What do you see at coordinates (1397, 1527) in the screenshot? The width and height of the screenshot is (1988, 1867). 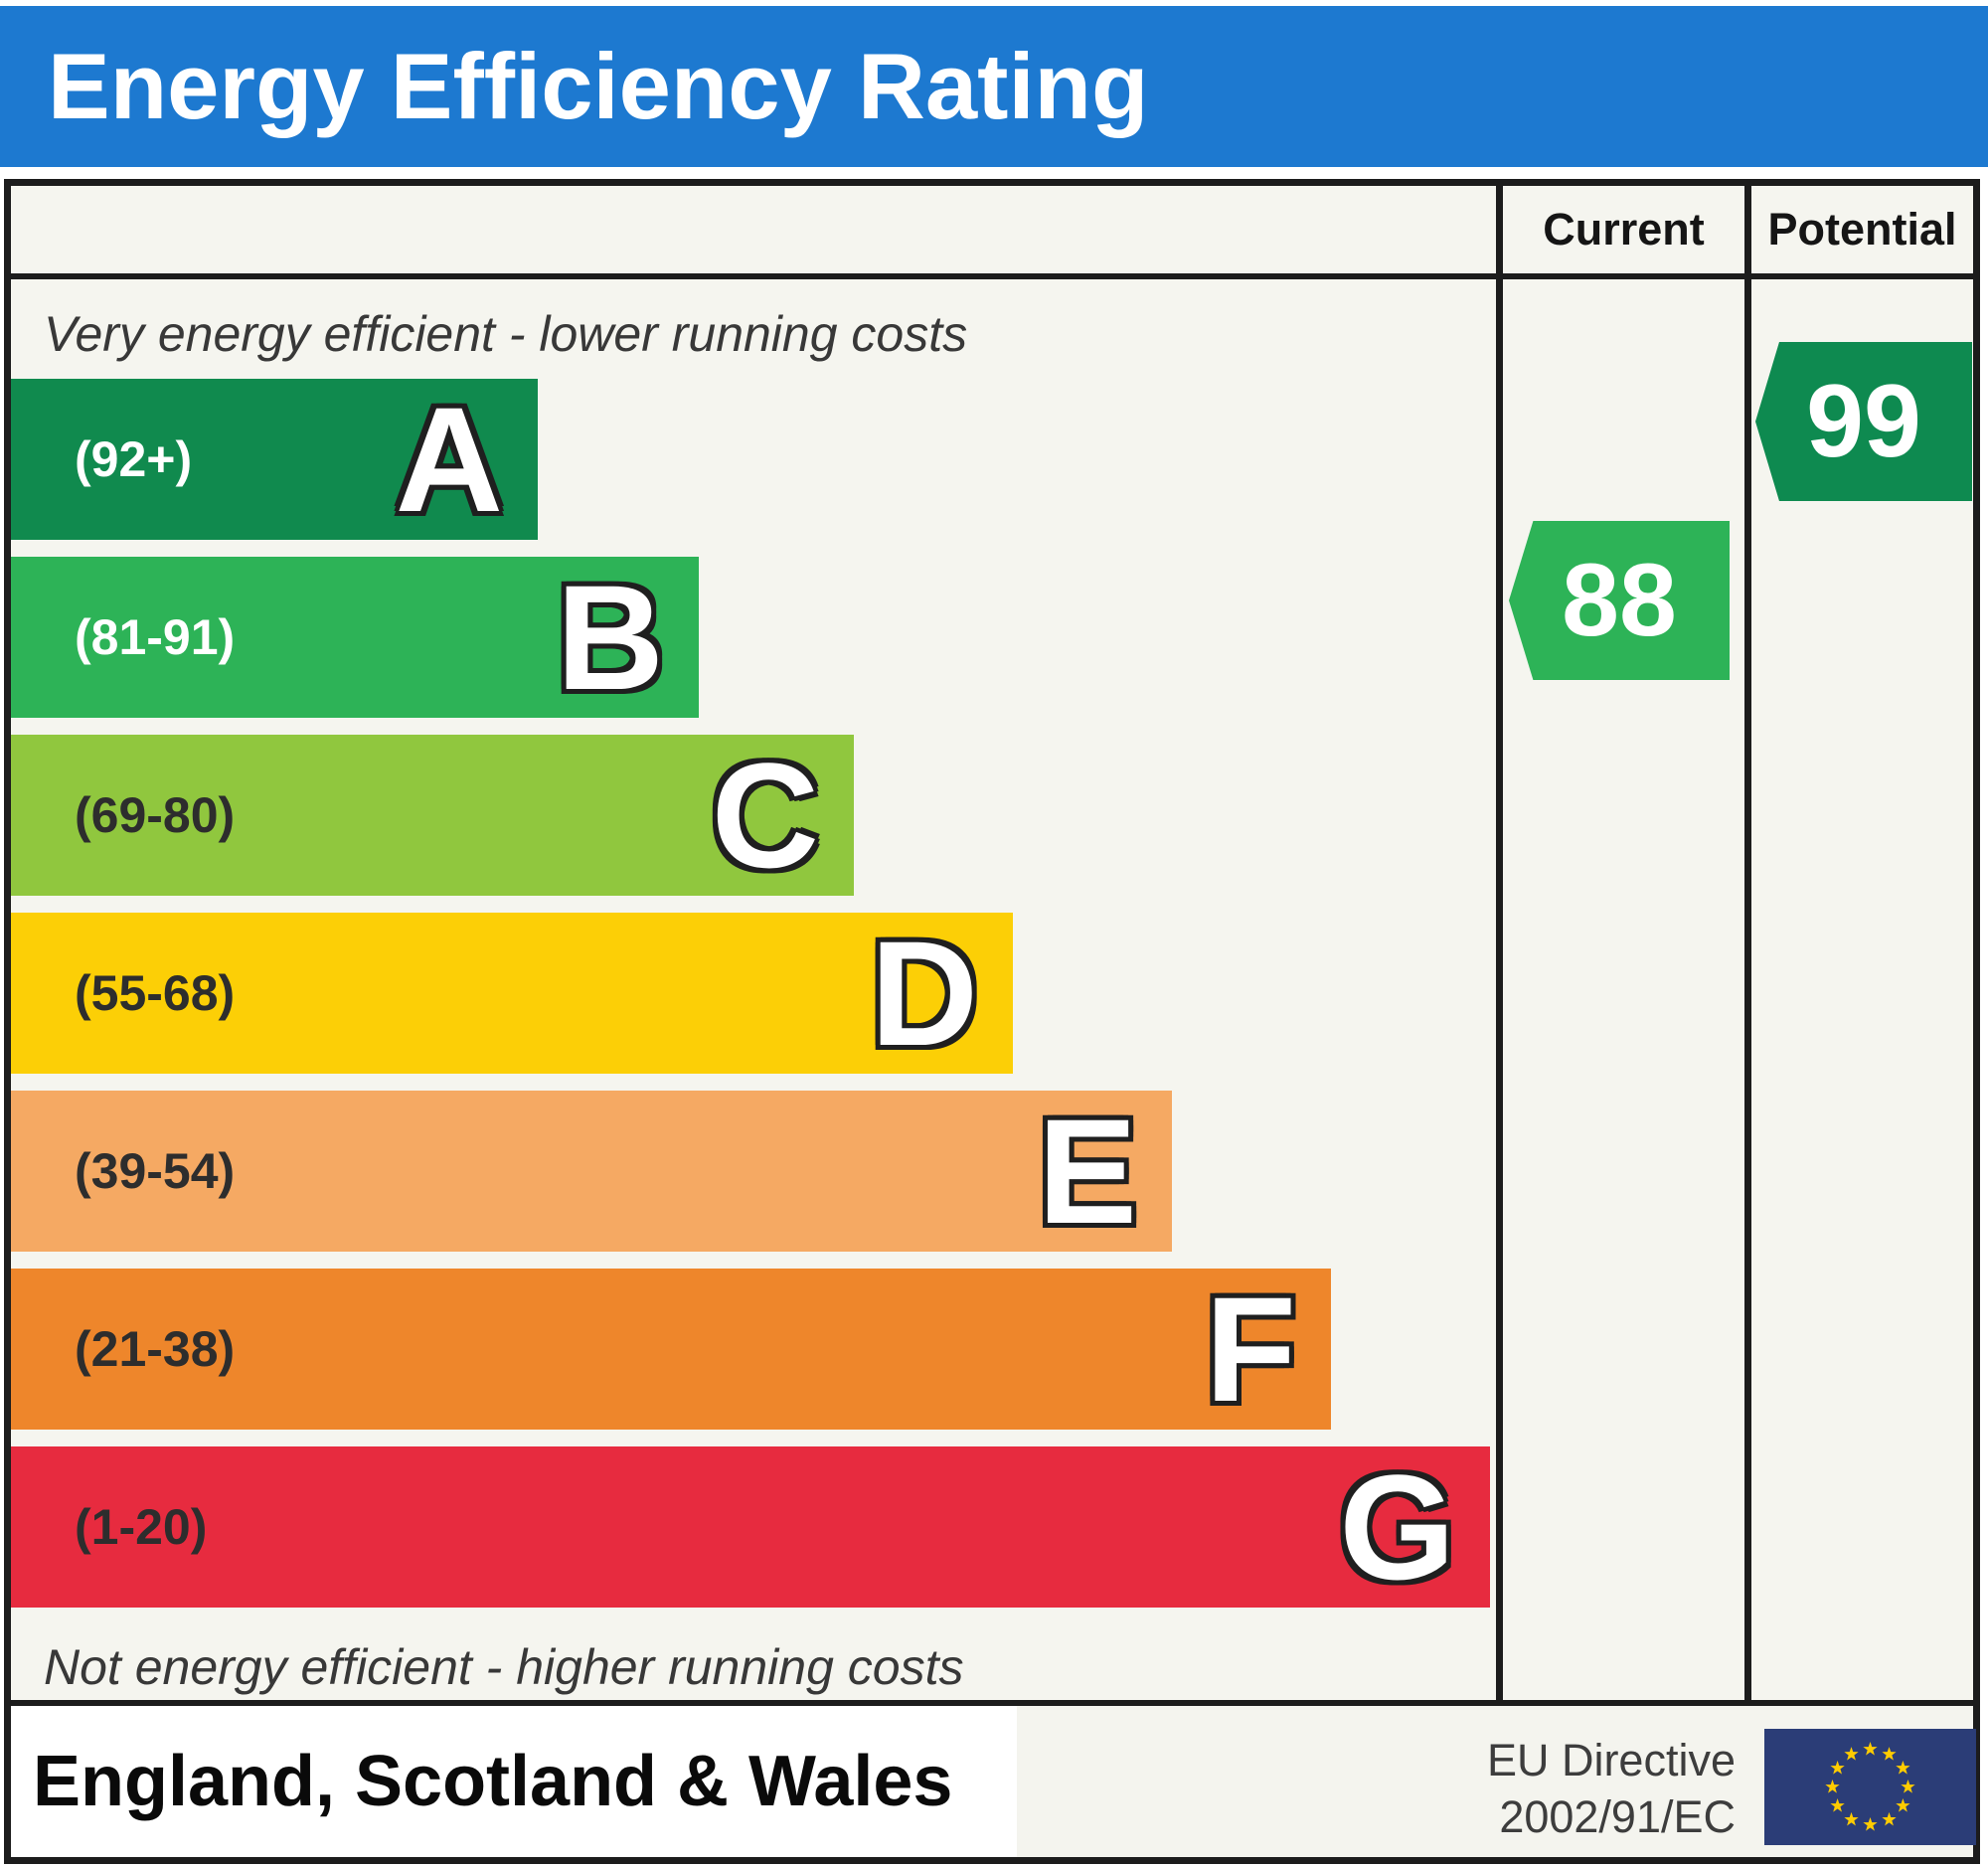 I see `band-g-letter: G` at bounding box center [1397, 1527].